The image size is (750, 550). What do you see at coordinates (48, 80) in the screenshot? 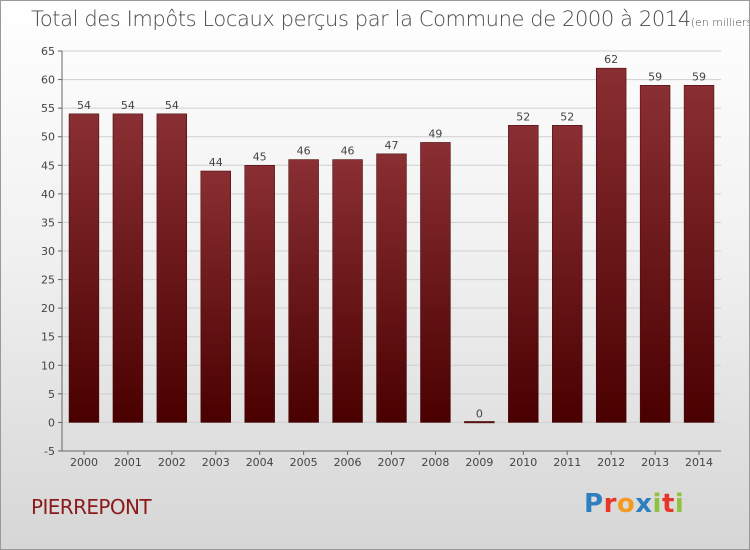
I see `y-tick-label: 60` at bounding box center [48, 80].